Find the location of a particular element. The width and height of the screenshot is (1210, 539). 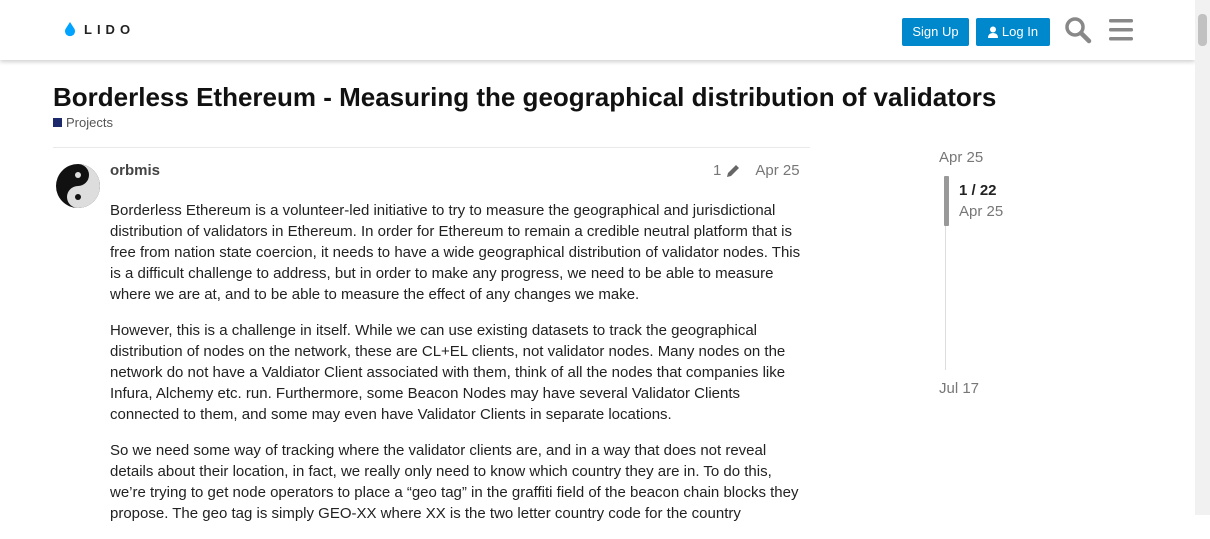

edit-count: 1 is located at coordinates (717, 170).